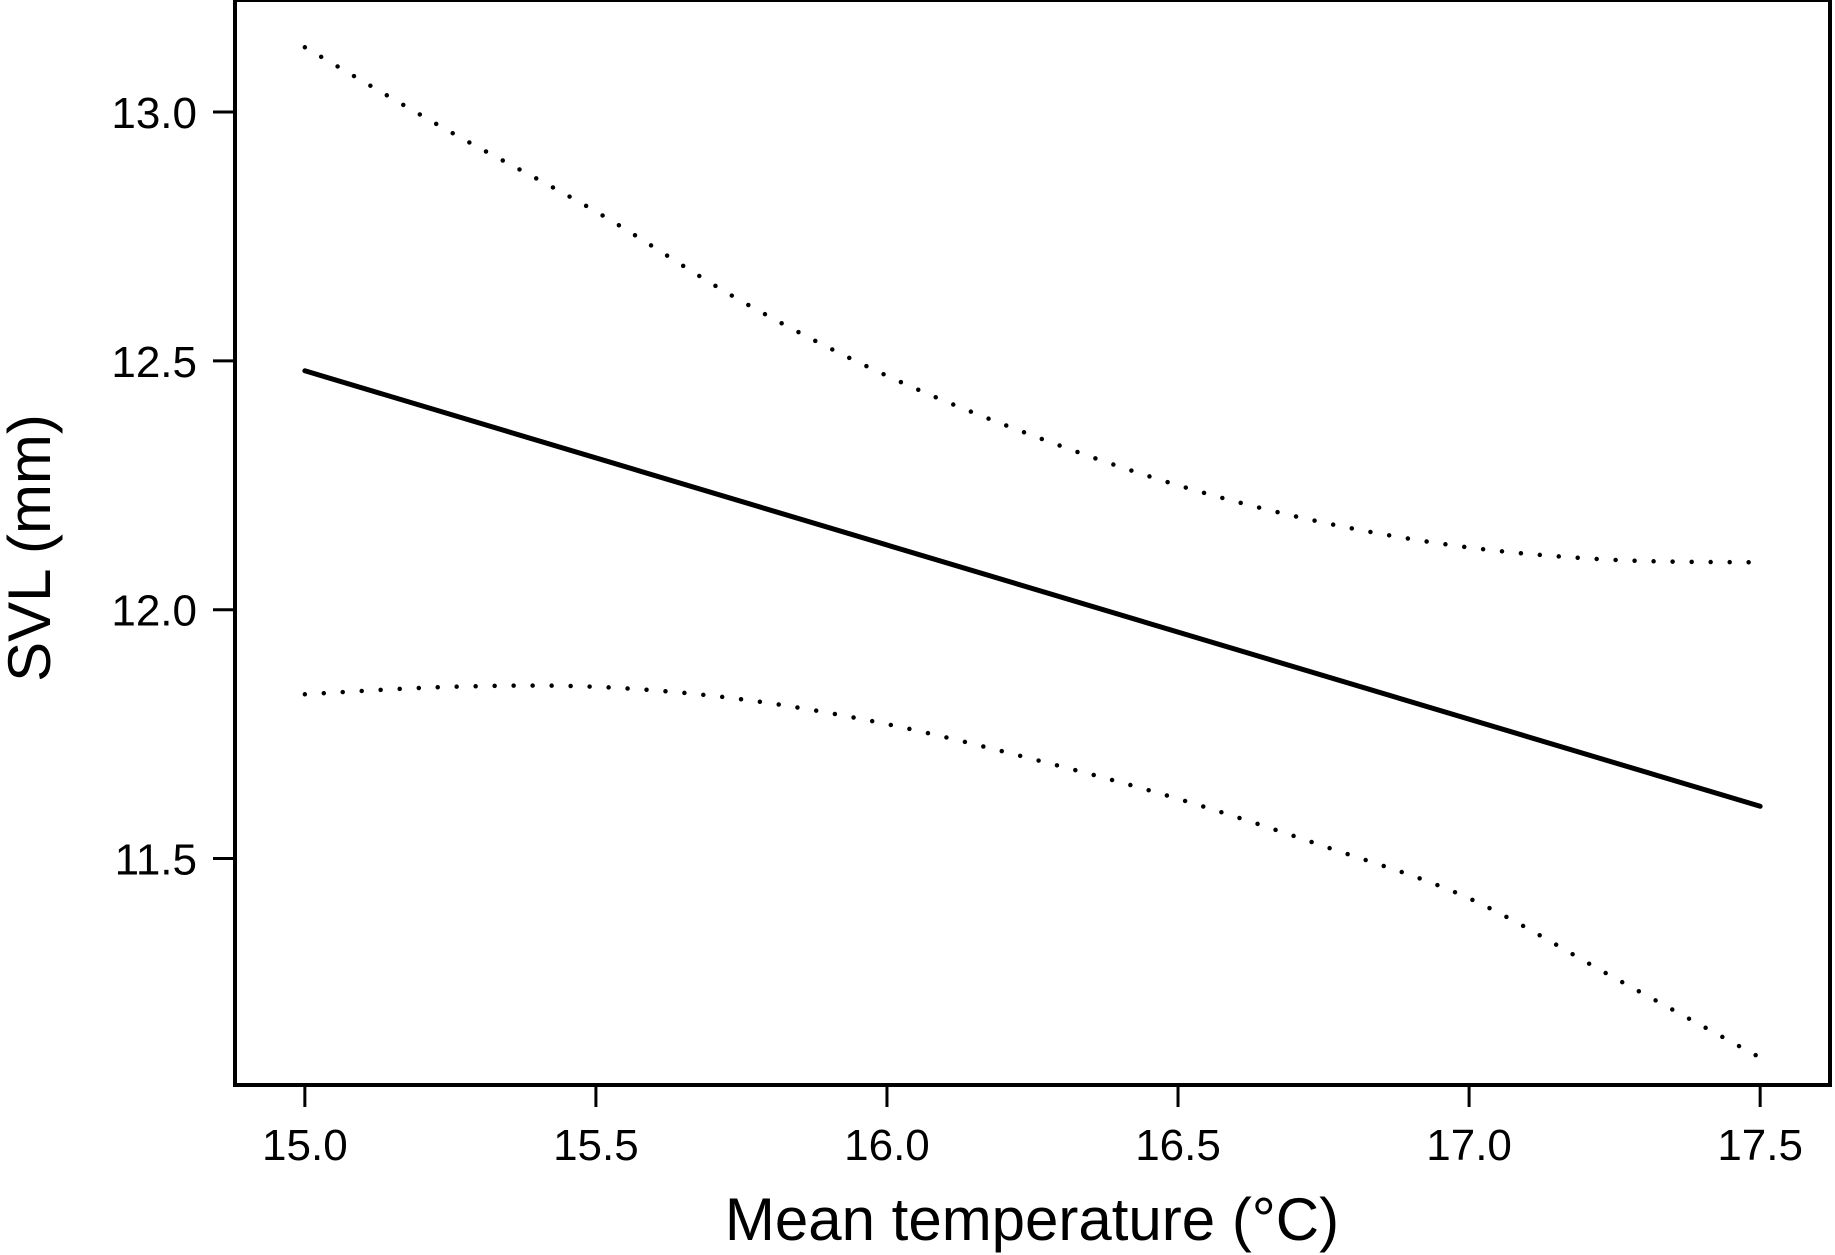 The image size is (1835, 1255). What do you see at coordinates (1032, 1219) in the screenshot?
I see `x-axis-title: Mean temperature (°C)` at bounding box center [1032, 1219].